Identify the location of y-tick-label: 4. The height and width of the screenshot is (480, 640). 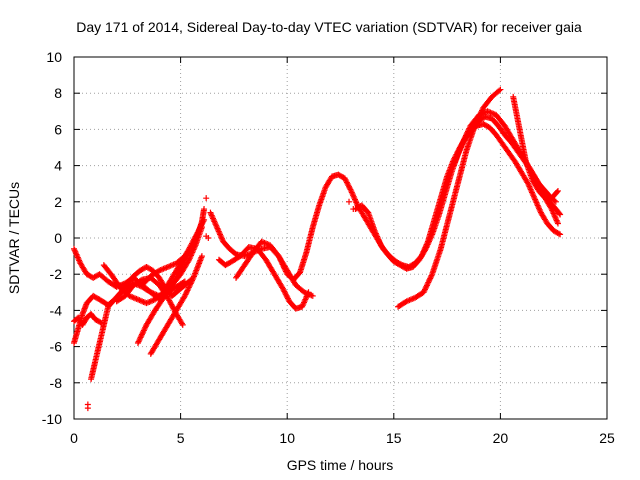
(58, 166).